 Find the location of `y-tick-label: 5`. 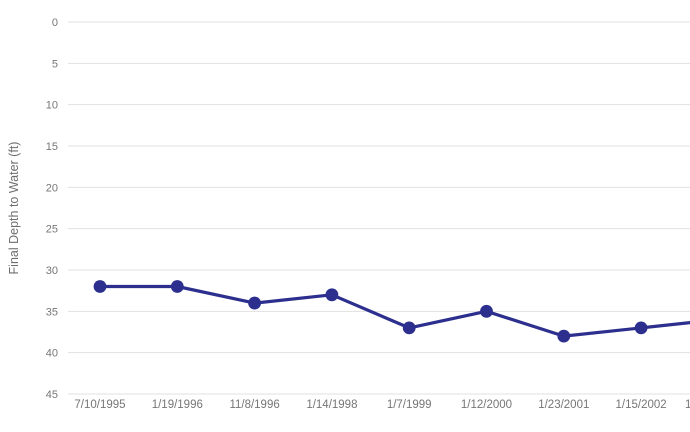

y-tick-label: 5 is located at coordinates (55, 64).